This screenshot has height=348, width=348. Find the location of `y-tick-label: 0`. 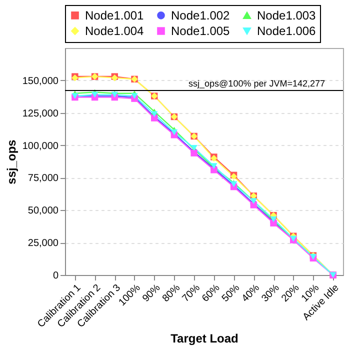

y-tick-label: 0 is located at coordinates (55, 276).